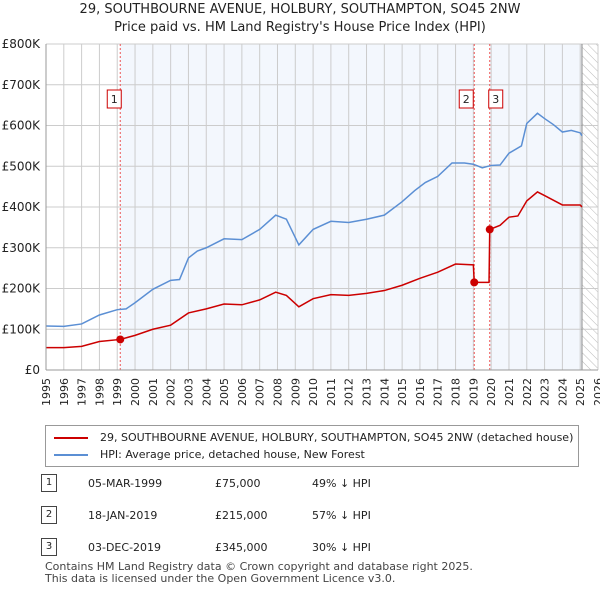 The width and height of the screenshot is (600, 590). I want to click on sale-price: £75,000, so click(238, 483).